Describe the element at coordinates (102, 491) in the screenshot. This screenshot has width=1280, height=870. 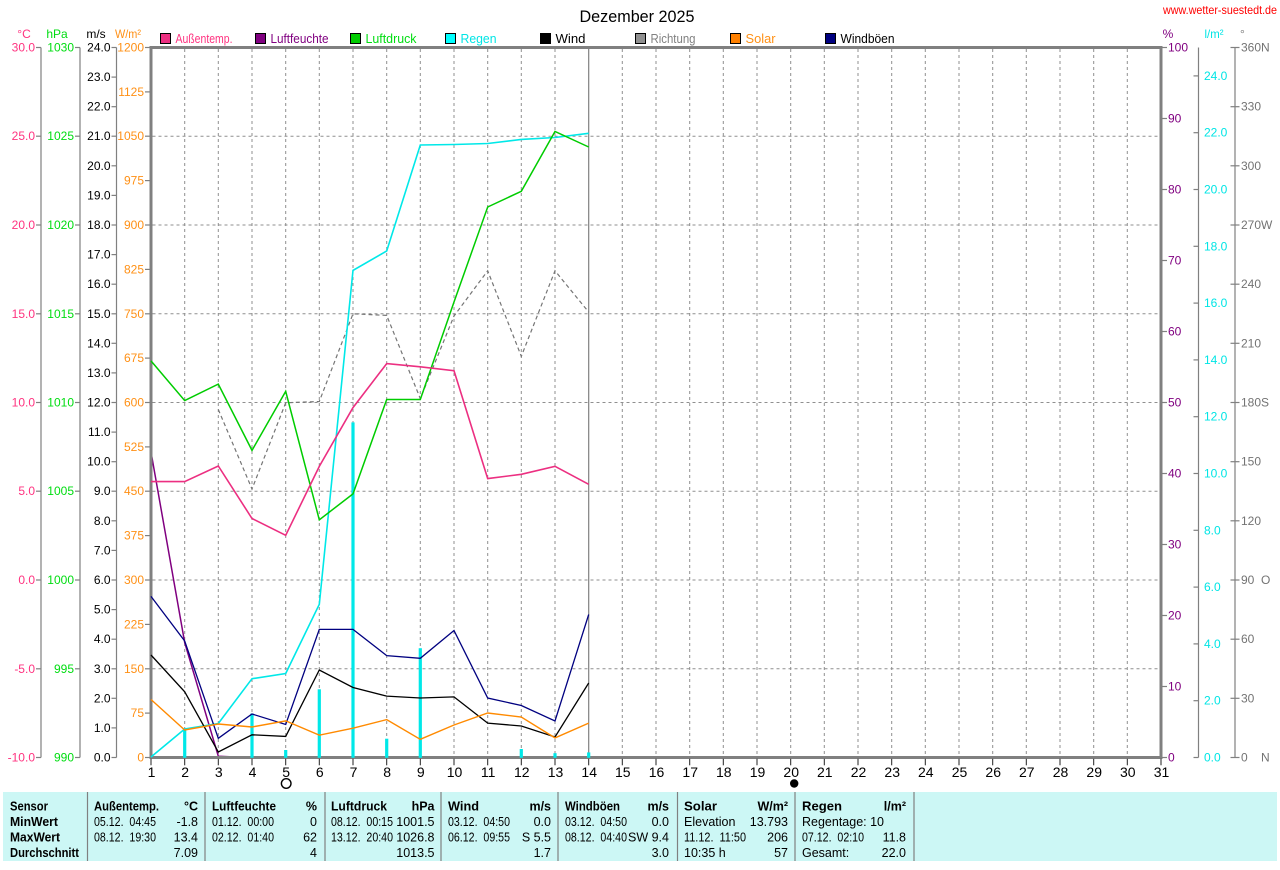
I see `svg-text: 9.0` at that location.